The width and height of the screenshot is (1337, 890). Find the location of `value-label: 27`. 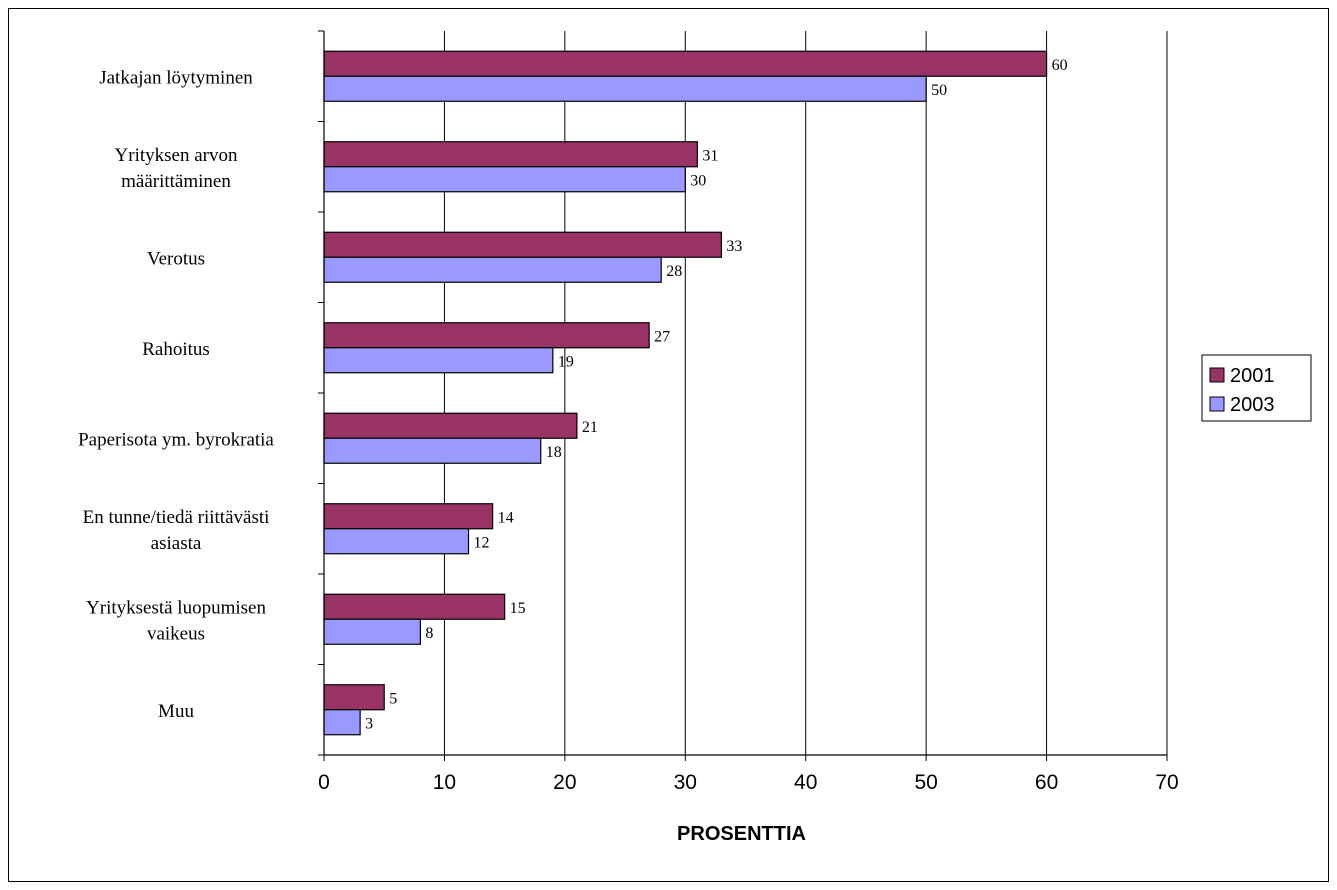

value-label: 27 is located at coordinates (662, 336).